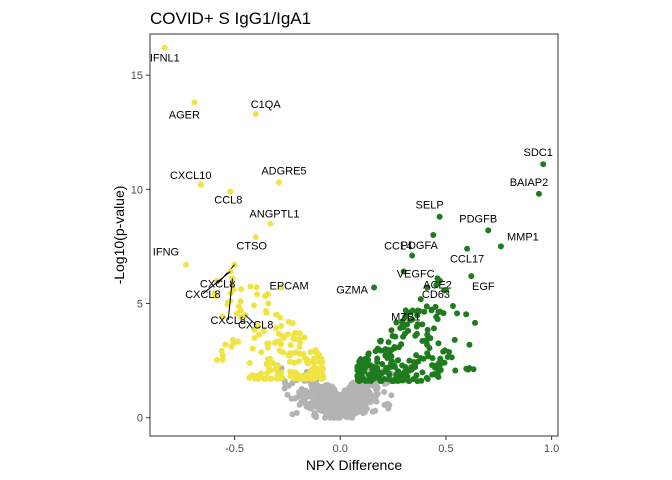  I want to click on y-axis-title: -Log10(p-value), so click(119, 235).